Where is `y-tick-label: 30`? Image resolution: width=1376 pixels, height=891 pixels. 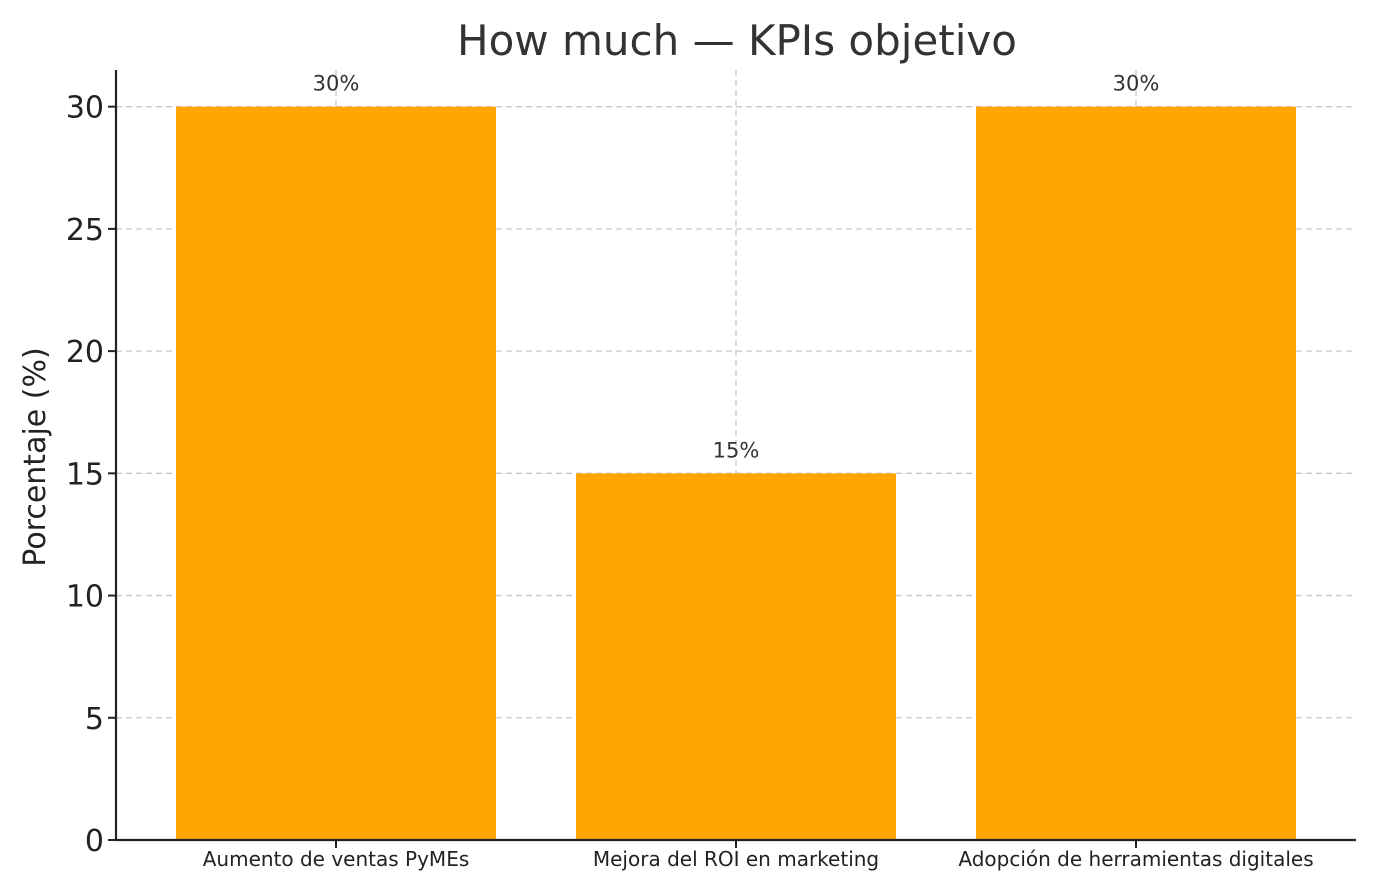 y-tick-label: 30 is located at coordinates (85, 108).